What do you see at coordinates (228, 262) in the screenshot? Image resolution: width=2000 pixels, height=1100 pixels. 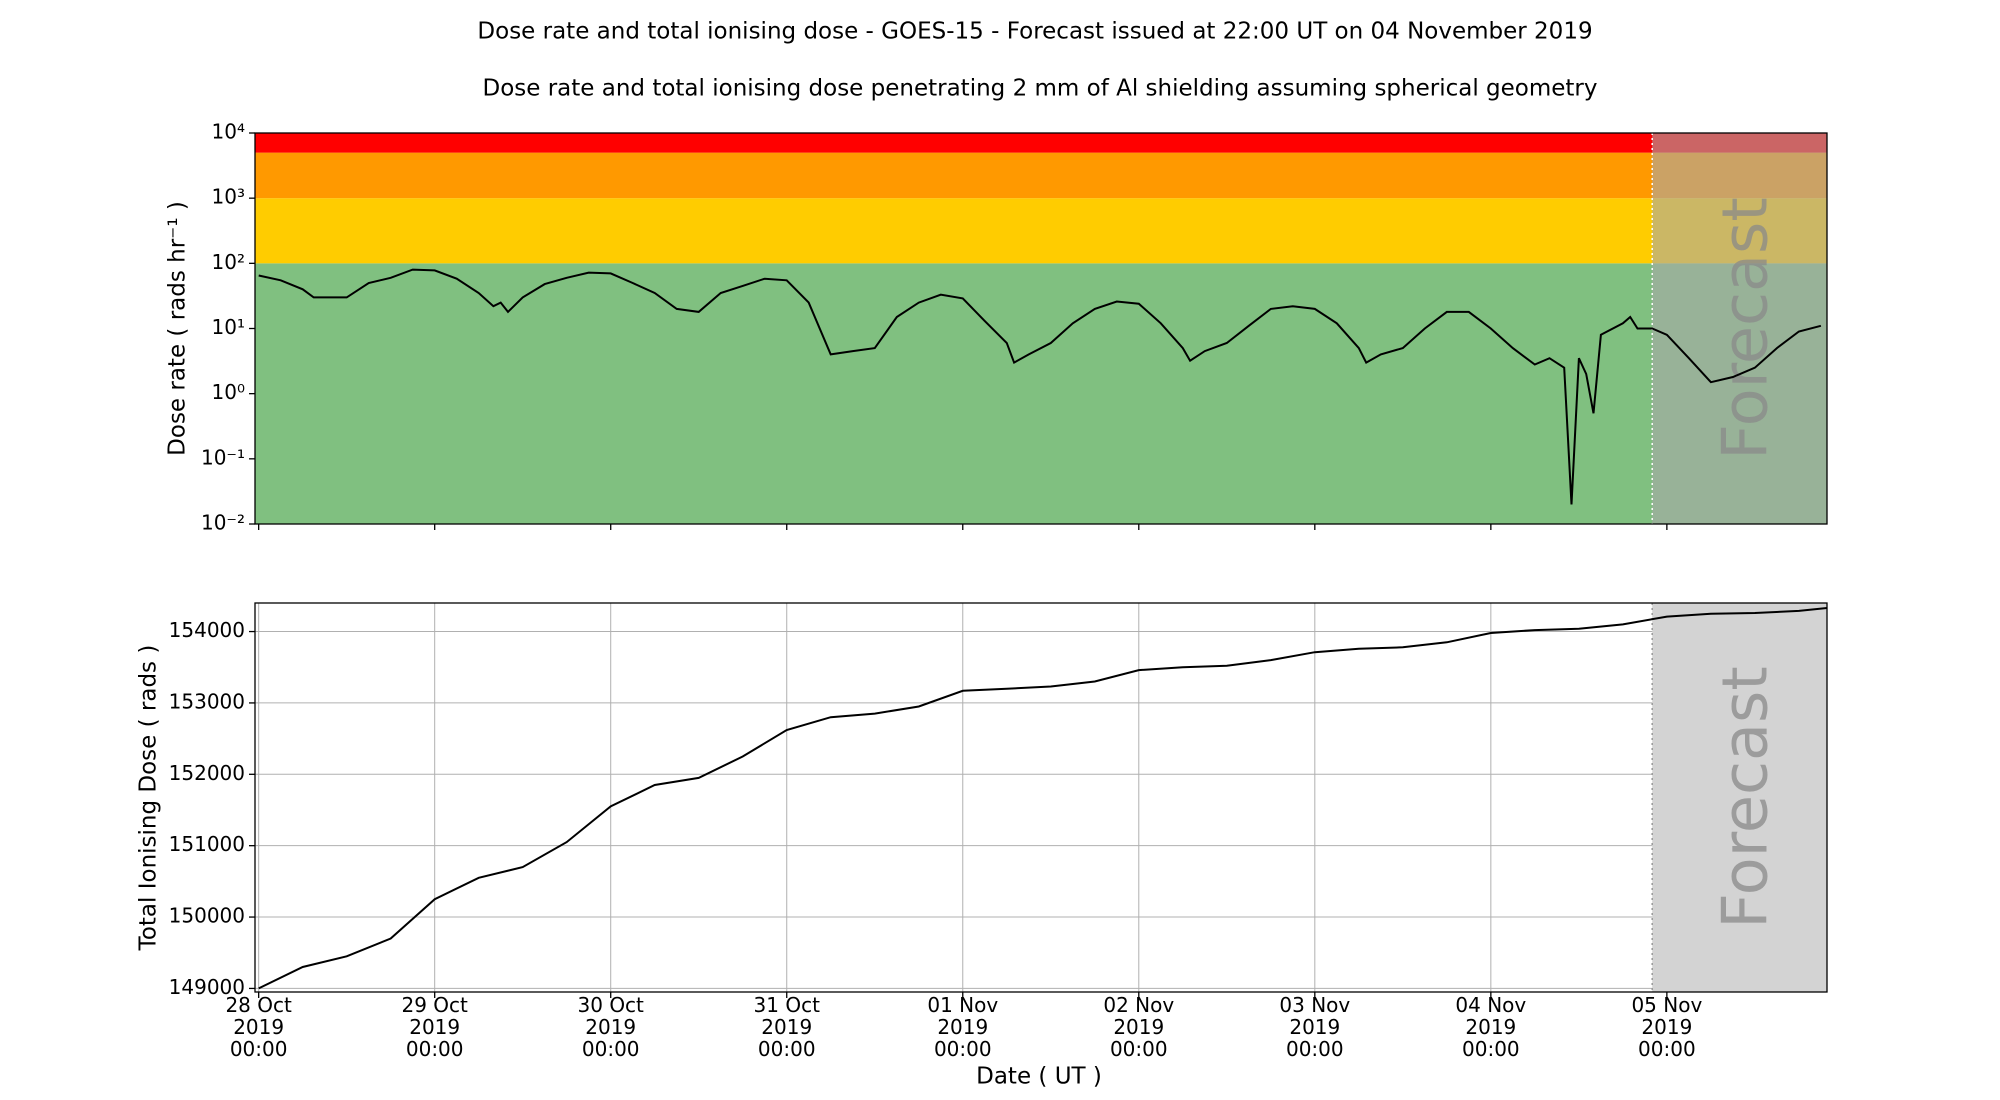 I see `y-tick-label: 10²` at bounding box center [228, 262].